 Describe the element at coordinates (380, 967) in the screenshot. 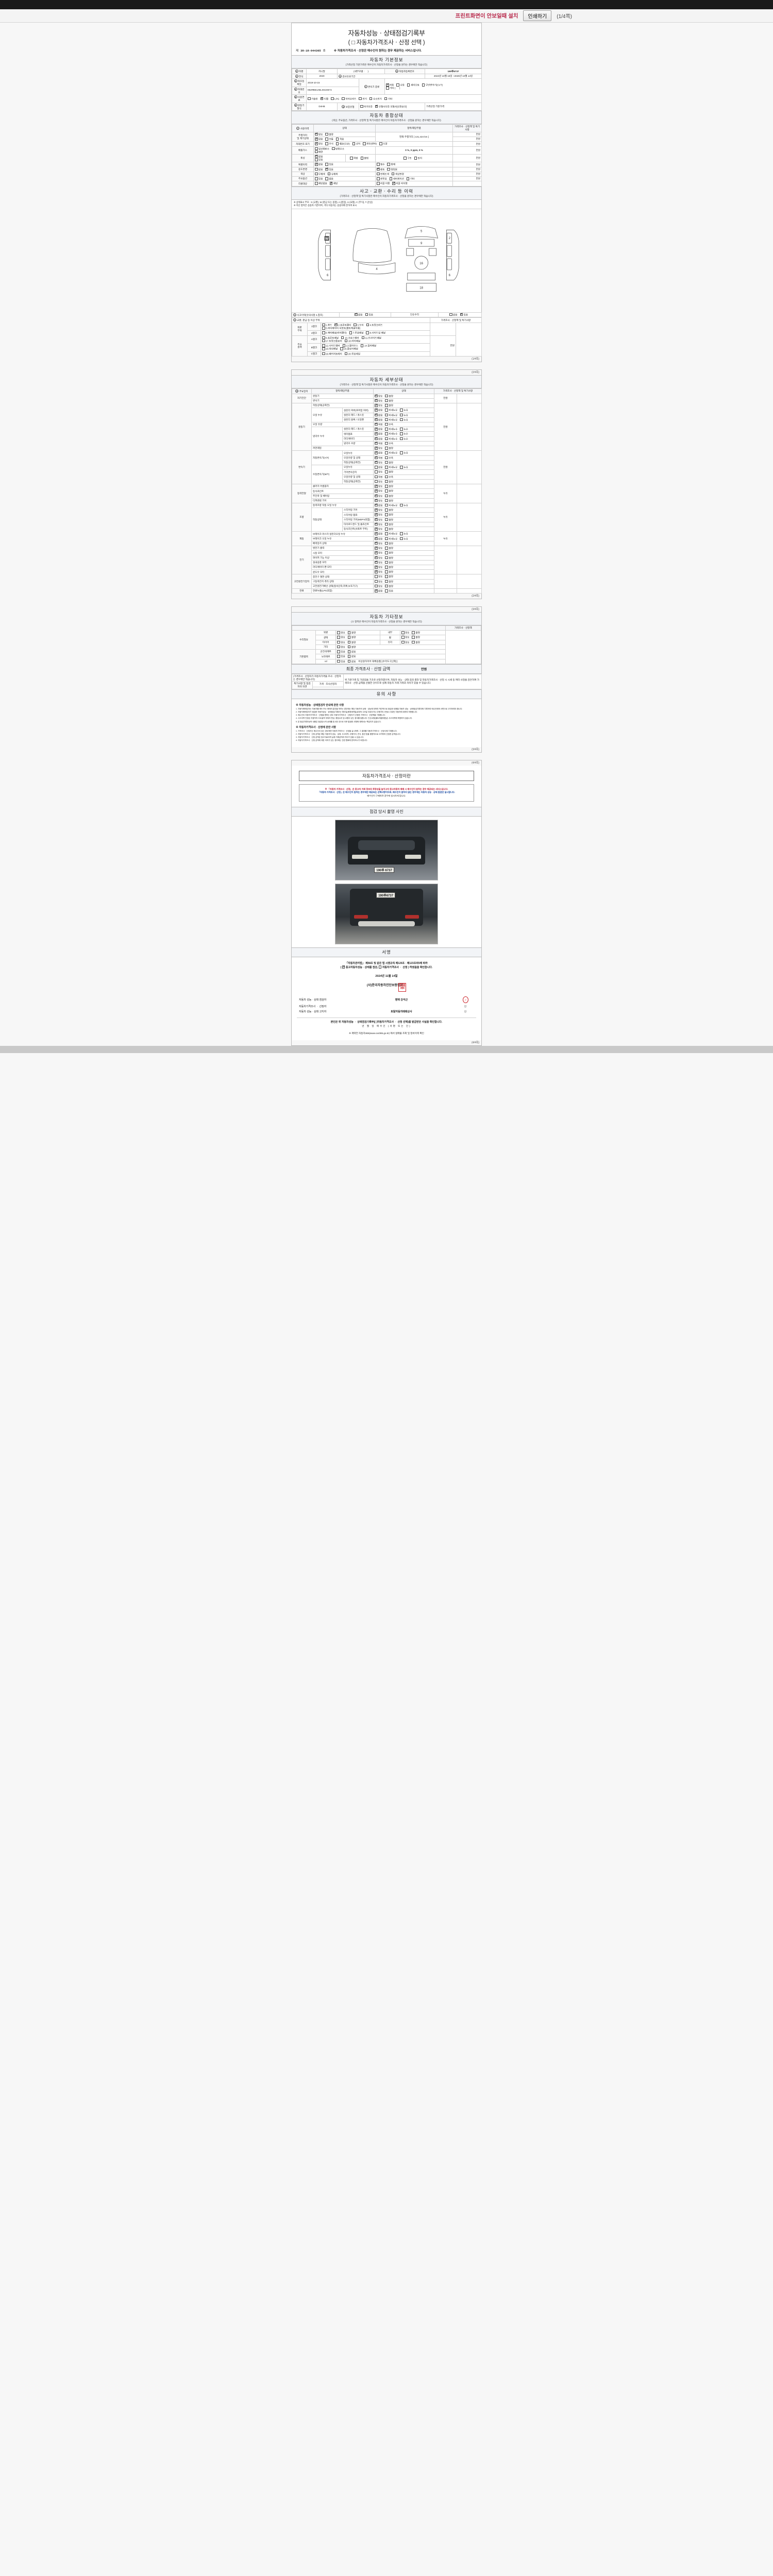

I see `checkbox-price-assessment` at that location.